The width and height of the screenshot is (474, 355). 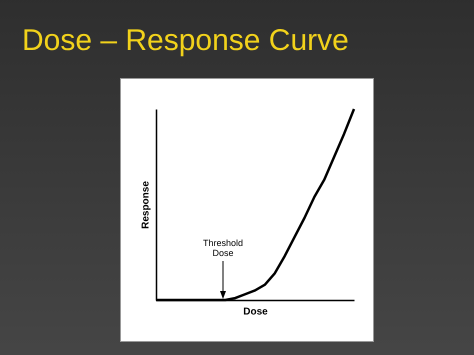 What do you see at coordinates (185, 41) in the screenshot?
I see `chart-title: Dose – Response Curve` at bounding box center [185, 41].